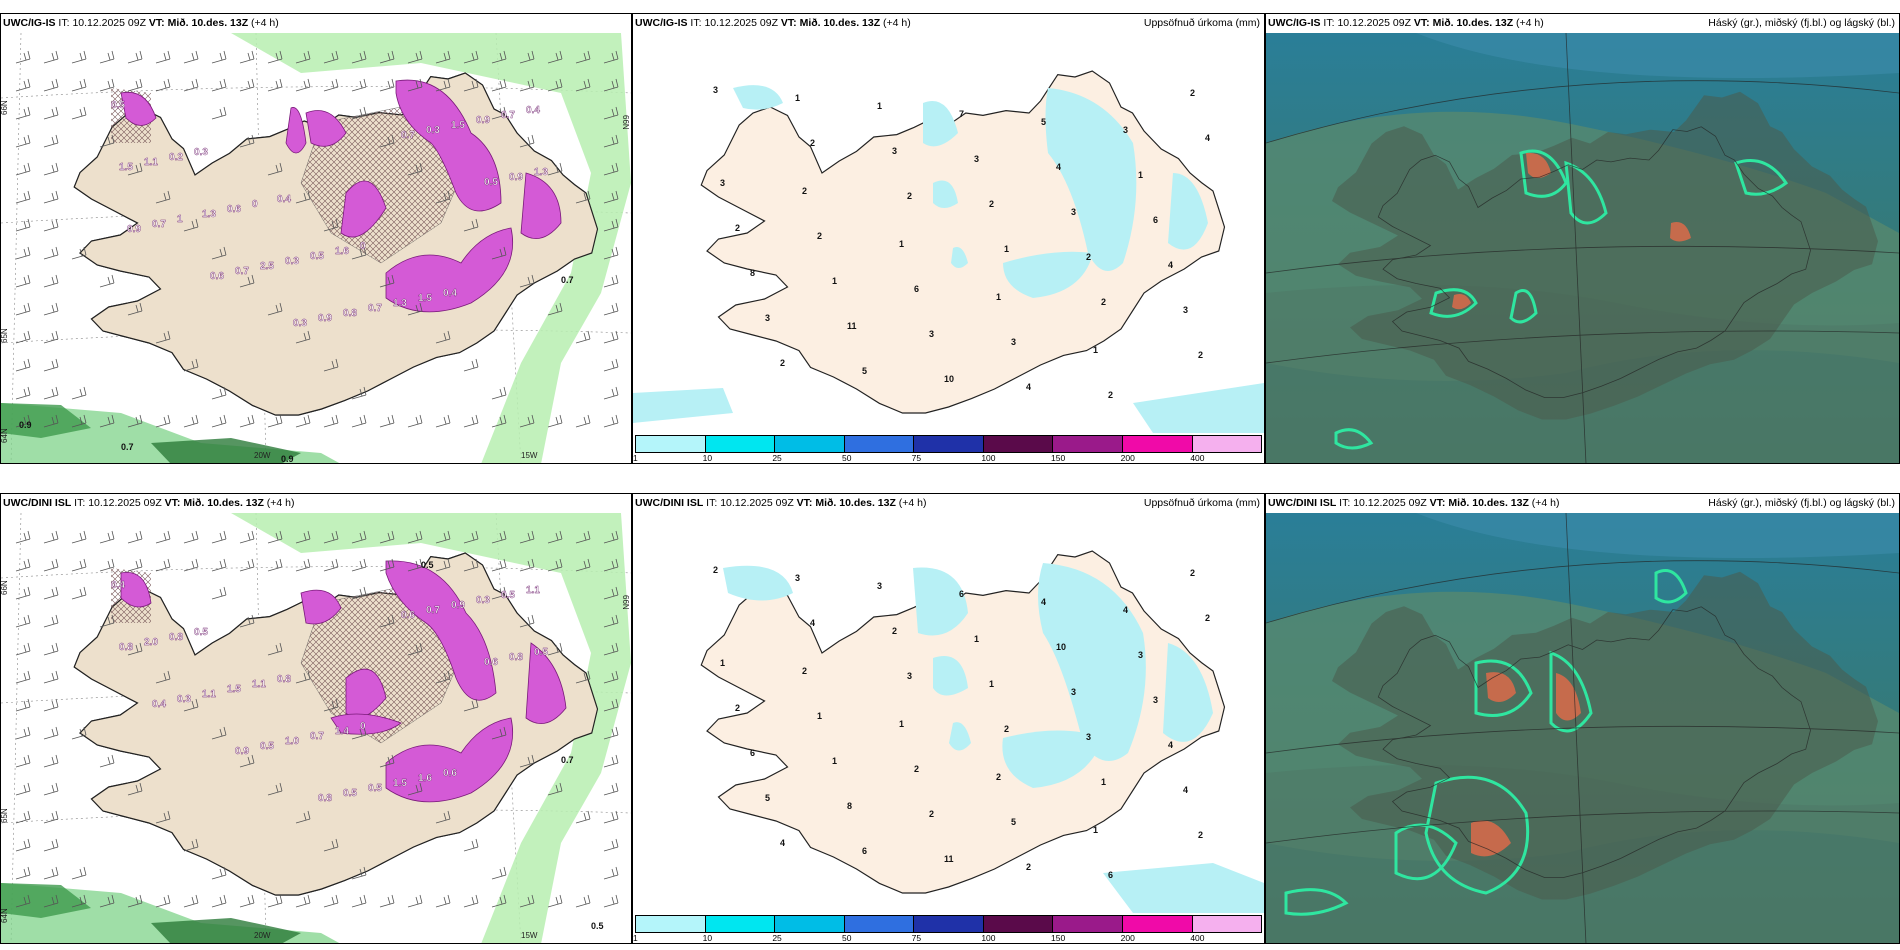 The height and width of the screenshot is (950, 1900). Describe the element at coordinates (949, 859) in the screenshot. I see `precip-value-label: 11` at that location.